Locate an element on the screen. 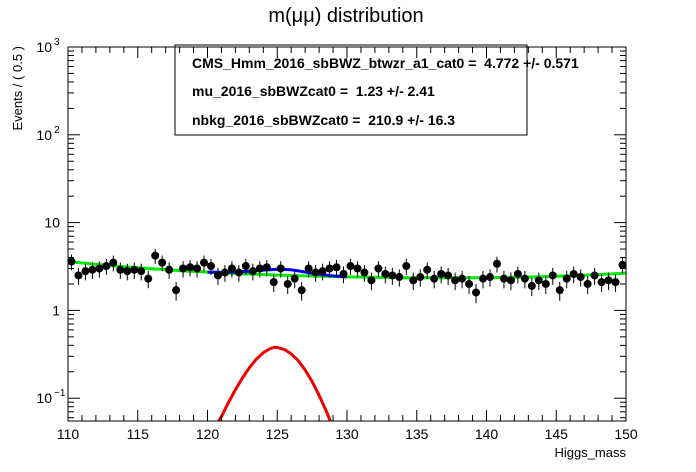 The width and height of the screenshot is (696, 472). x-tick-label: 125 is located at coordinates (278, 434).